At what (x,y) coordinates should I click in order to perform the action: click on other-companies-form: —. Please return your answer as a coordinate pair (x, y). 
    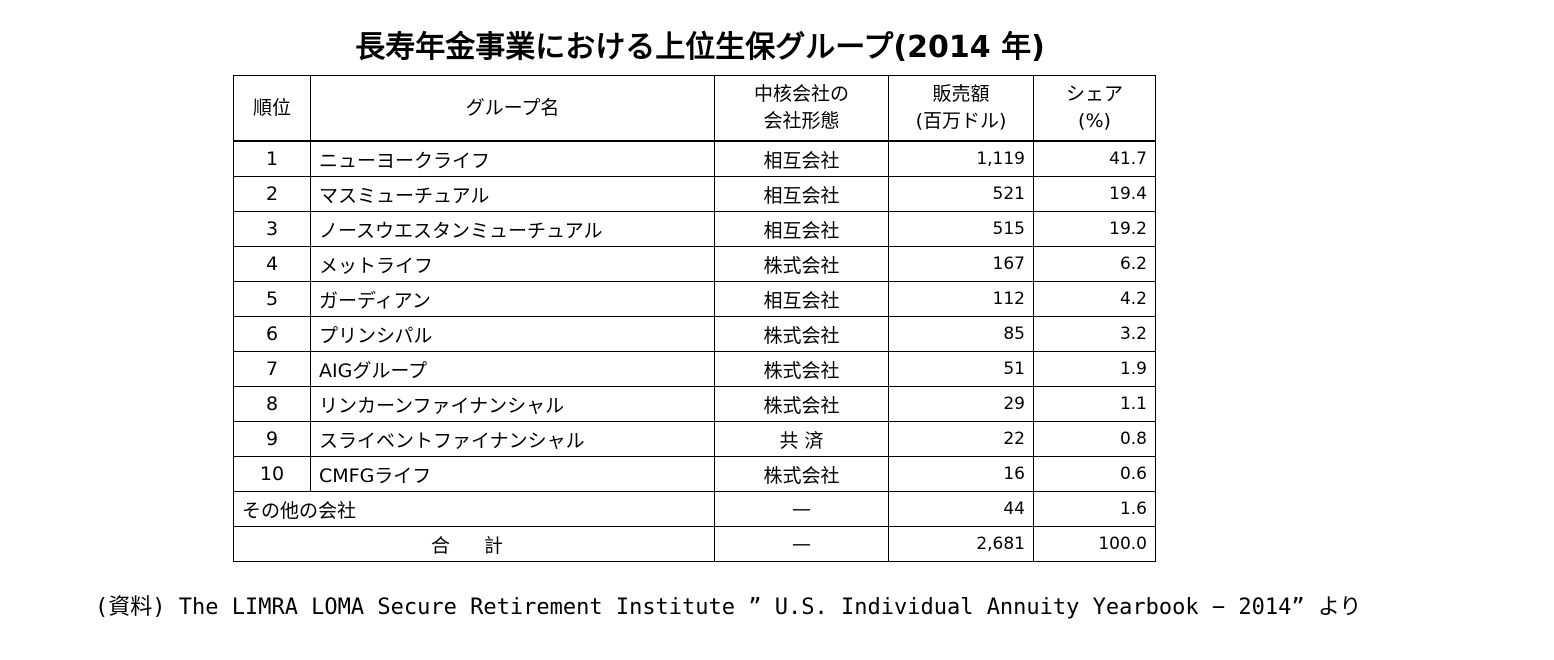
    Looking at the image, I should click on (801, 509).